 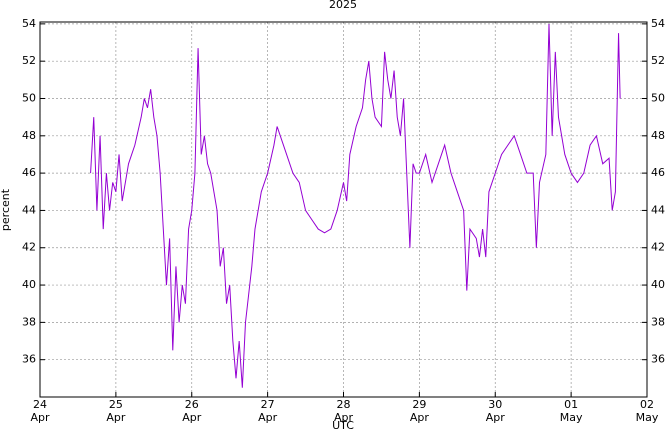 What do you see at coordinates (29, 97) in the screenshot?
I see `y-tick-label: 50` at bounding box center [29, 97].